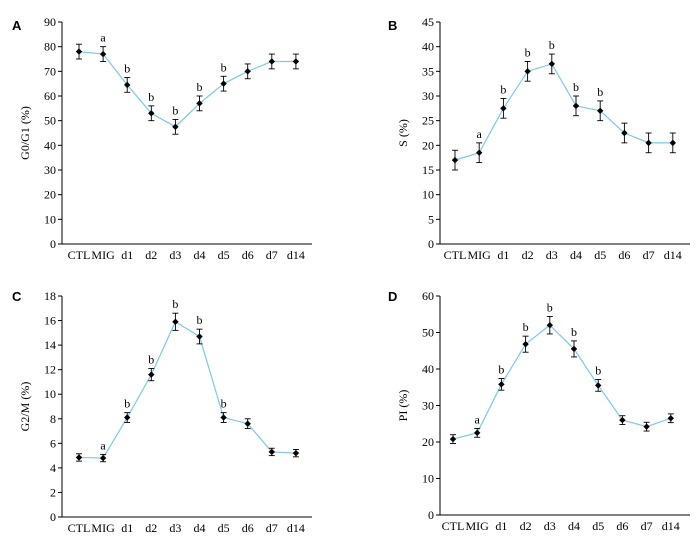  I want to click on y-axis-title: G2/M (%), so click(25, 407).